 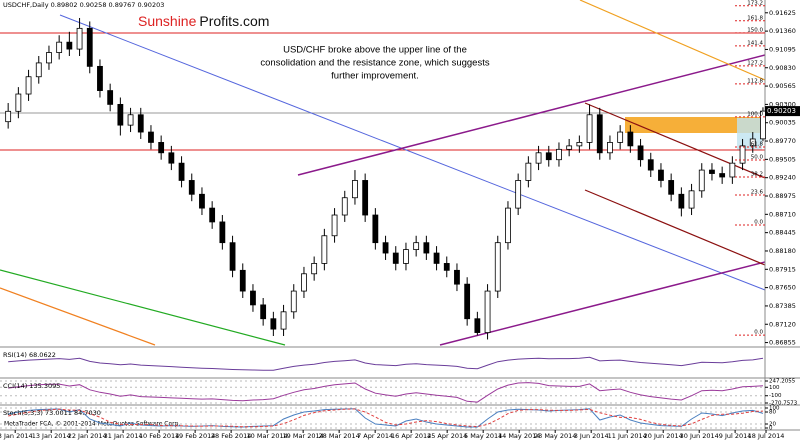 I want to click on fib-label: 0.0, so click(x=758, y=223).